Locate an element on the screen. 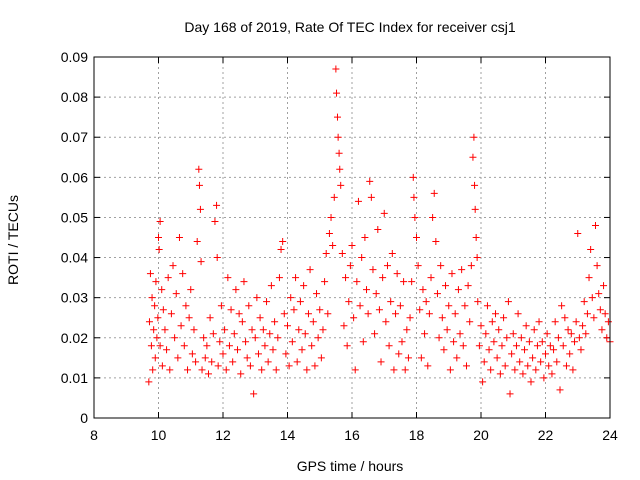 This screenshot has width=640, height=480. x-tick-label: 22 is located at coordinates (546, 435).